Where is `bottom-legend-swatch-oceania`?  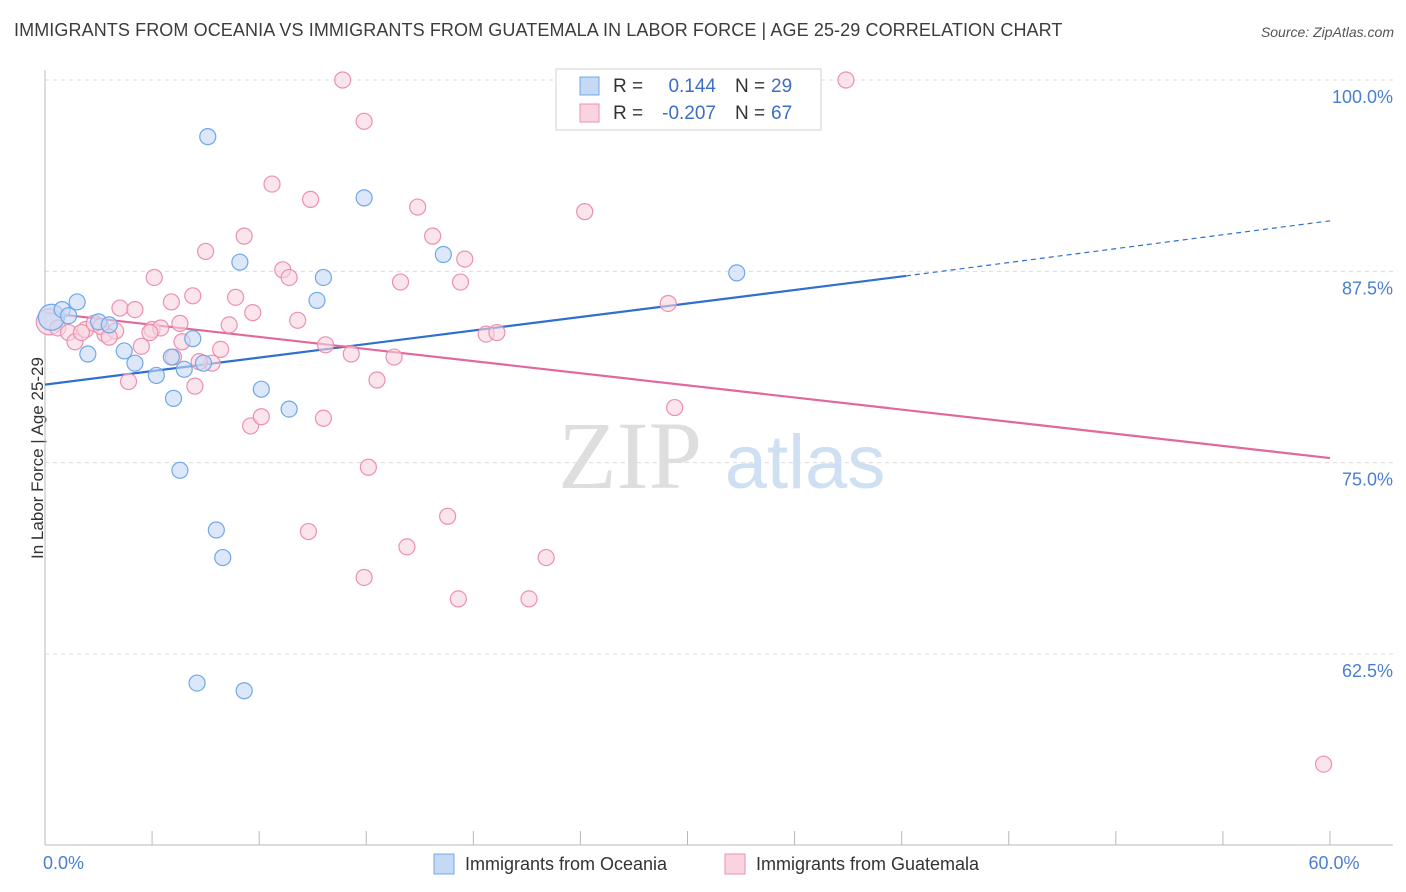
bottom-legend-swatch-oceania is located at coordinates (444, 864).